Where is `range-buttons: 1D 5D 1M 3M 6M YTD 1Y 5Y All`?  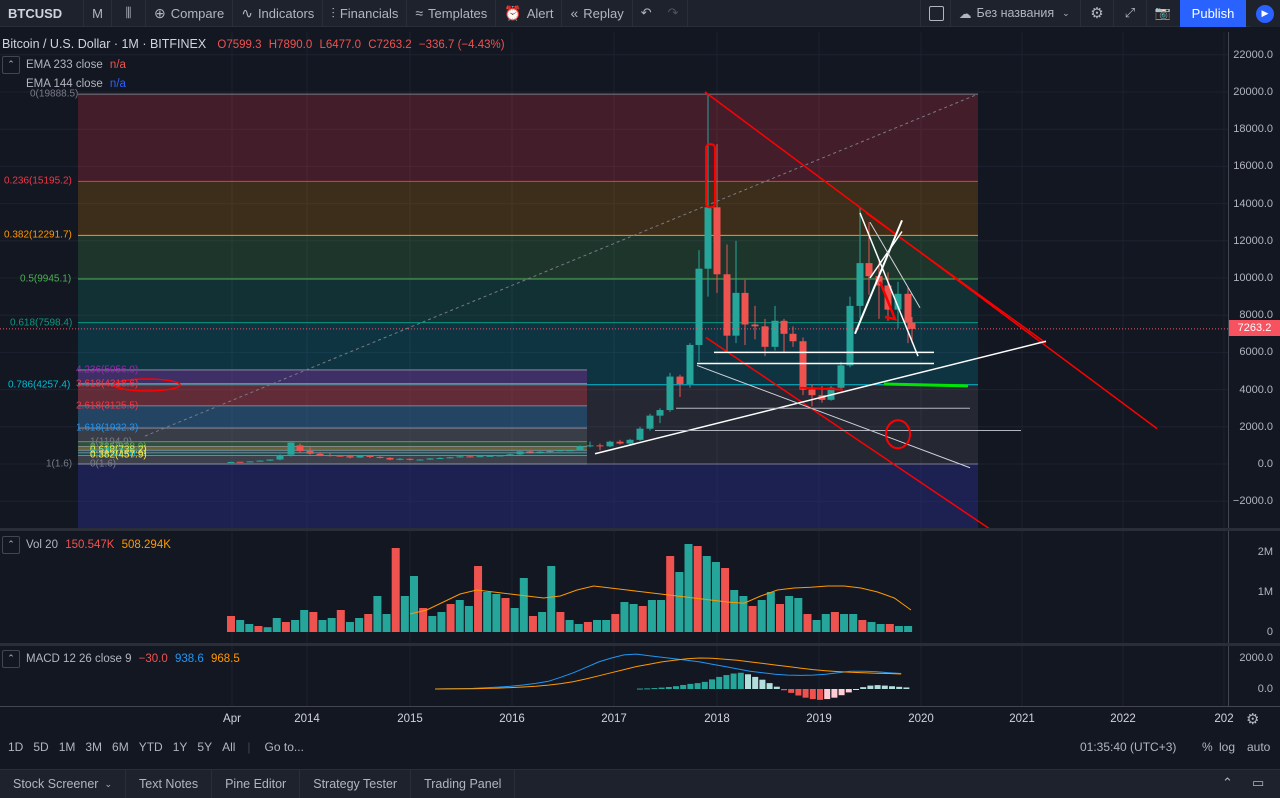
range-buttons: 1D 5D 1M 3M 6M YTD 1Y 5Y All is located at coordinates (121, 747).